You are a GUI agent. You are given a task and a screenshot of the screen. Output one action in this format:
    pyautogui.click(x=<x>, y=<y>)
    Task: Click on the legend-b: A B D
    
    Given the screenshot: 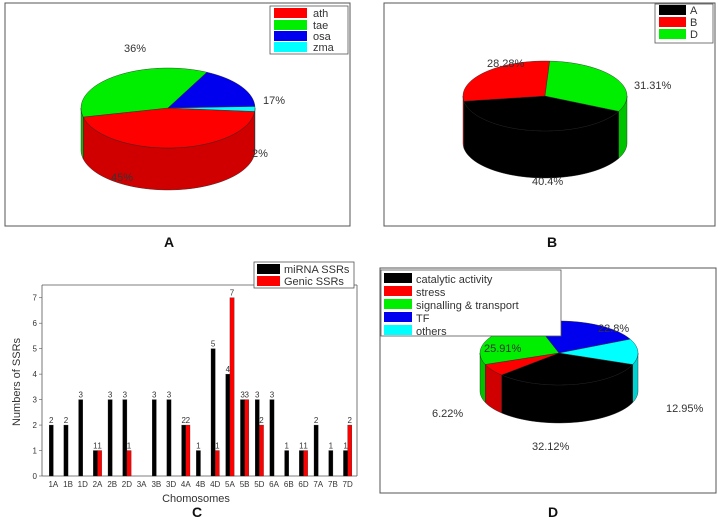 What is the action you would take?
    pyautogui.click(x=684, y=23)
    